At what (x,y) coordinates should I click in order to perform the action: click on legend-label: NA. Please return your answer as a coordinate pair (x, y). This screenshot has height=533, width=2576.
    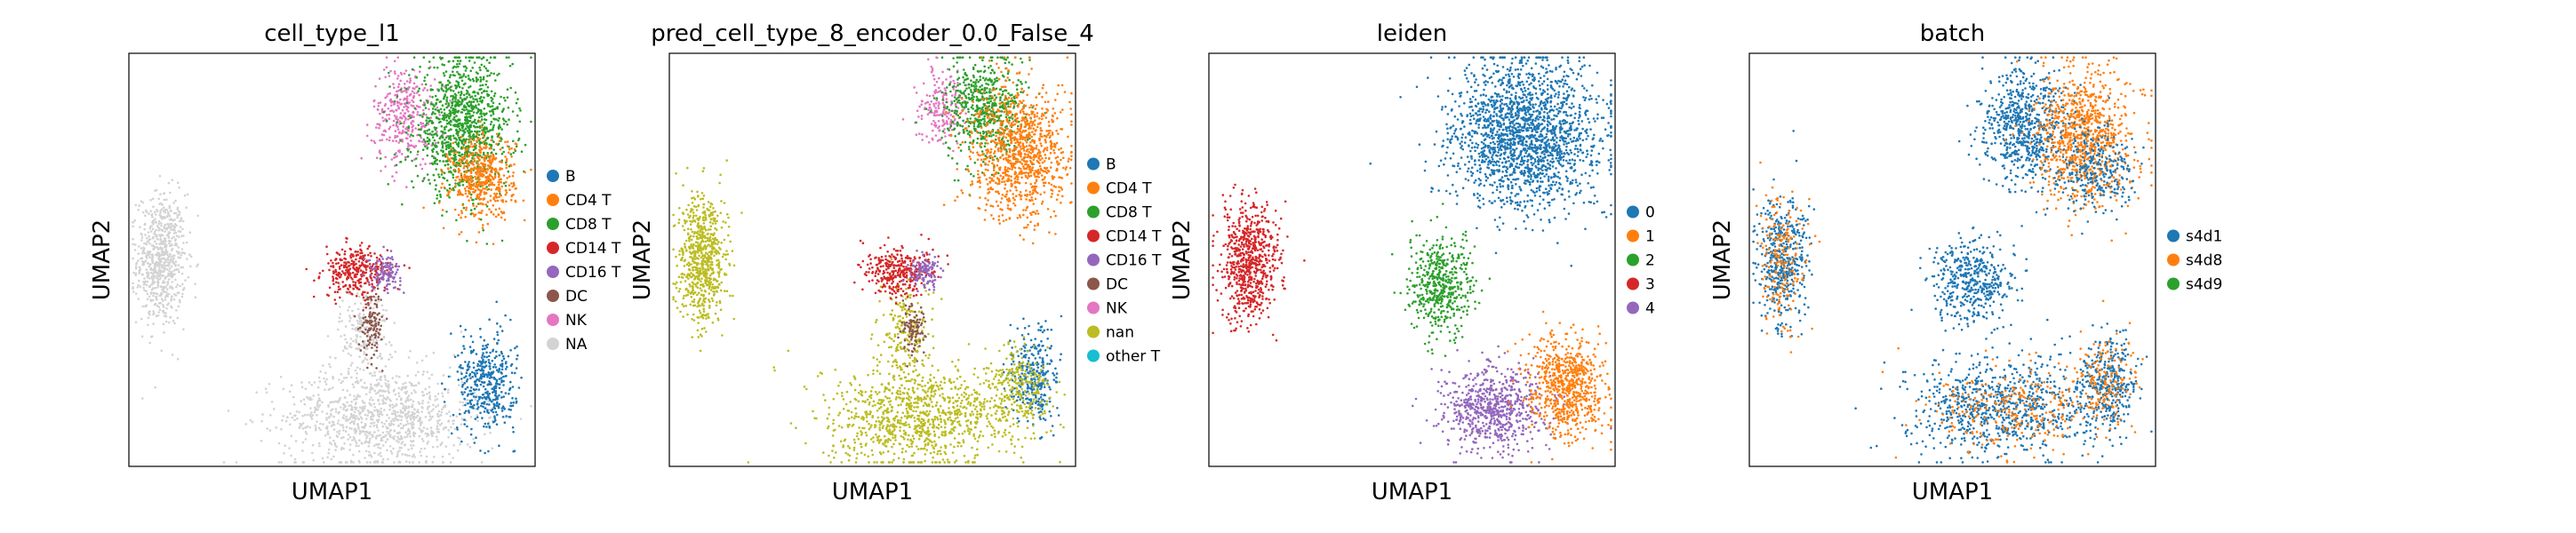
    Looking at the image, I should click on (576, 345).